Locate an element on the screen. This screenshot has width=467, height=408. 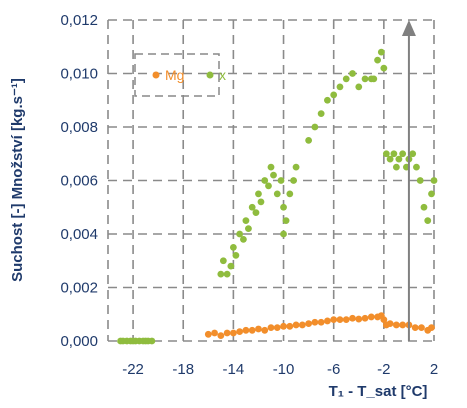
y-tick-label: 0,010 is located at coordinates (79, 74).